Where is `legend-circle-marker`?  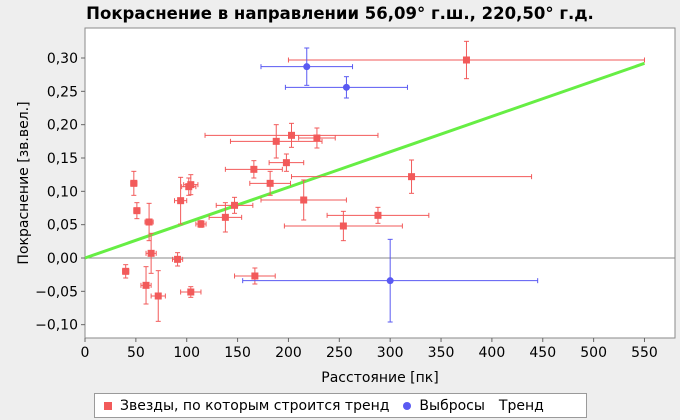 legend-circle-marker is located at coordinates (407, 405).